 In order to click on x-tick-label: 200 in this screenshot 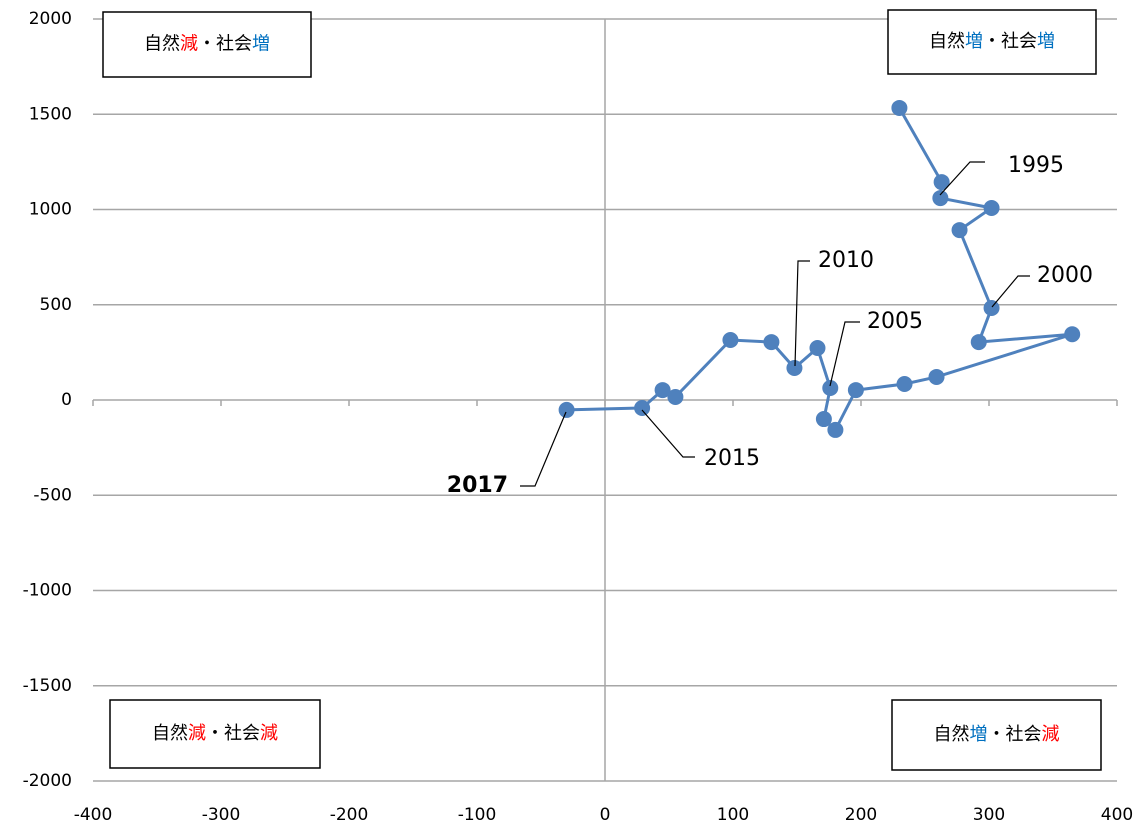, I will do `click(861, 815)`.